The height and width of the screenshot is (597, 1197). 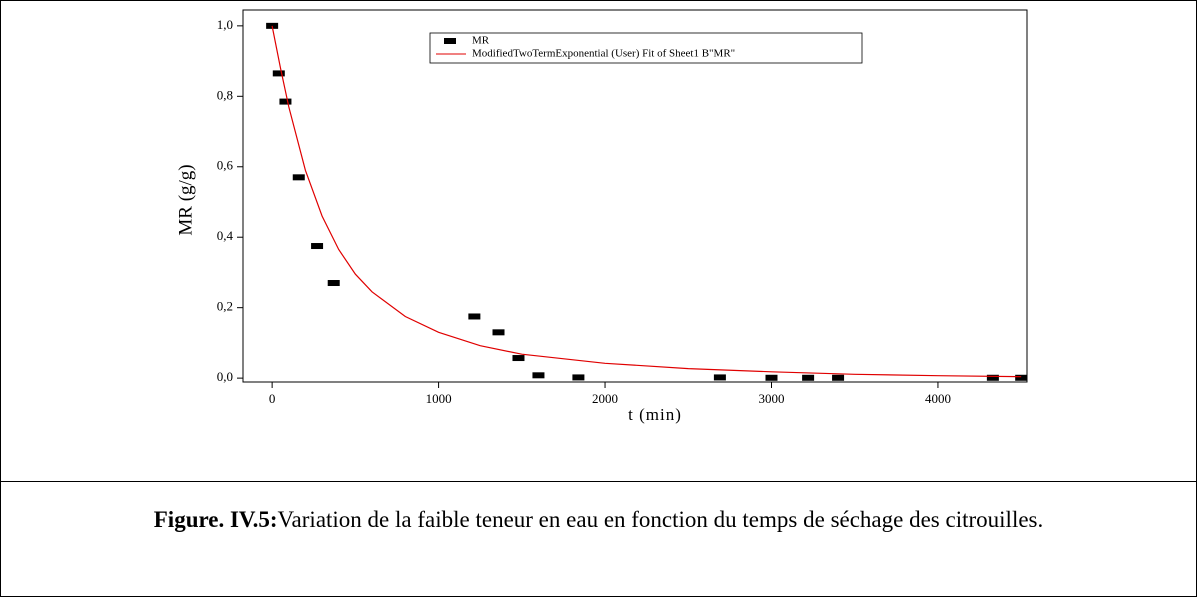 I want to click on y-tick-label: 0,2, so click(x=225, y=306).